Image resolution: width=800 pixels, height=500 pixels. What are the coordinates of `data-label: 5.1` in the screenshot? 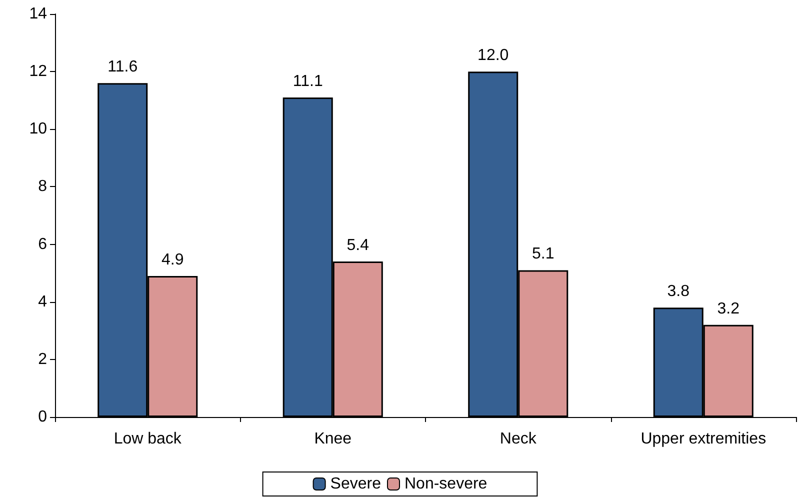 It's located at (543, 254).